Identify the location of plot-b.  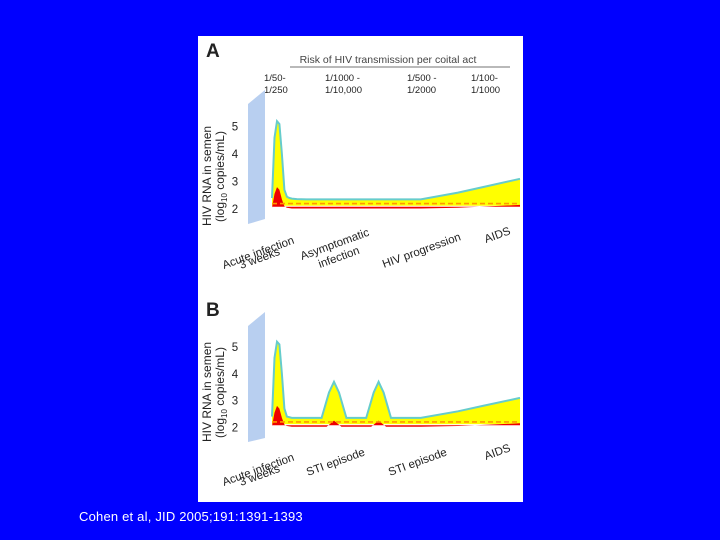
(396, 383).